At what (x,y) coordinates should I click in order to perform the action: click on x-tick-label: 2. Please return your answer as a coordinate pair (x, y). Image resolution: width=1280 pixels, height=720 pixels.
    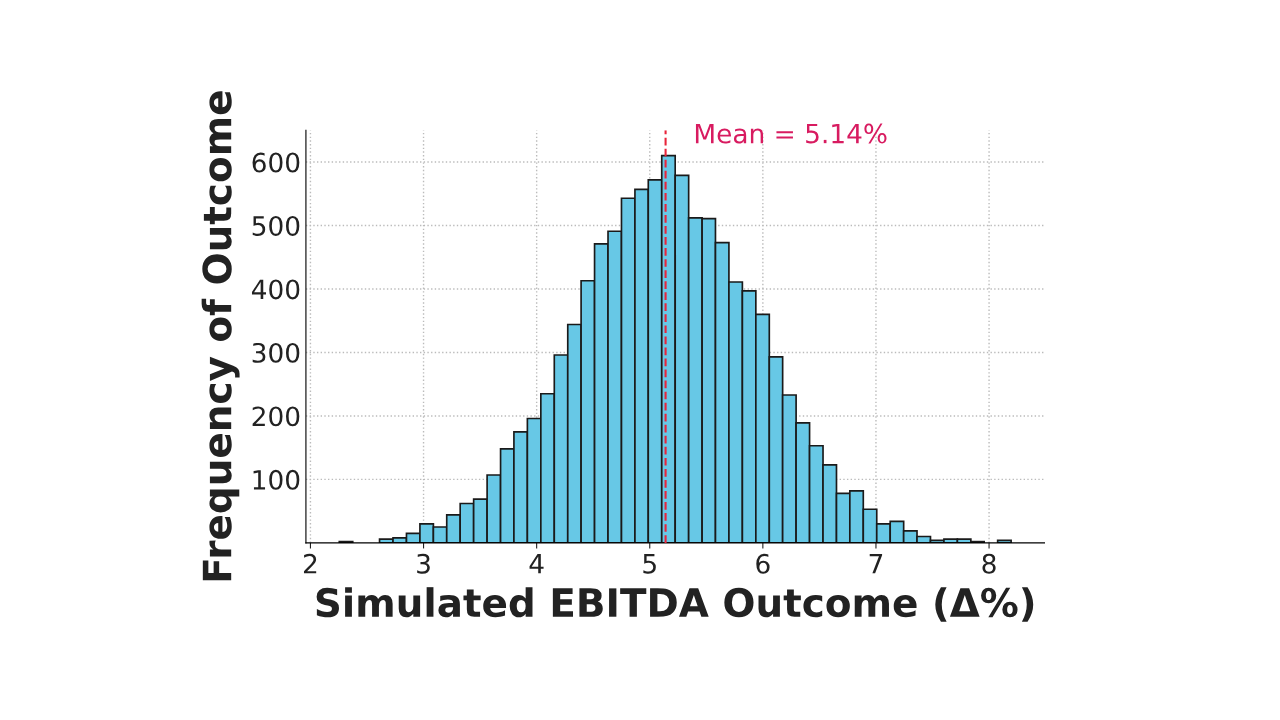
    Looking at the image, I should click on (310, 563).